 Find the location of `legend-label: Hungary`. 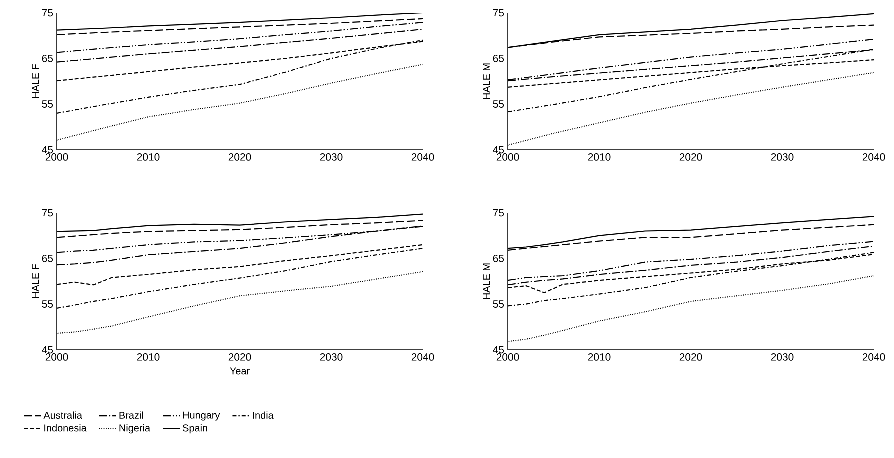

legend-label: Hungary is located at coordinates (201, 416).